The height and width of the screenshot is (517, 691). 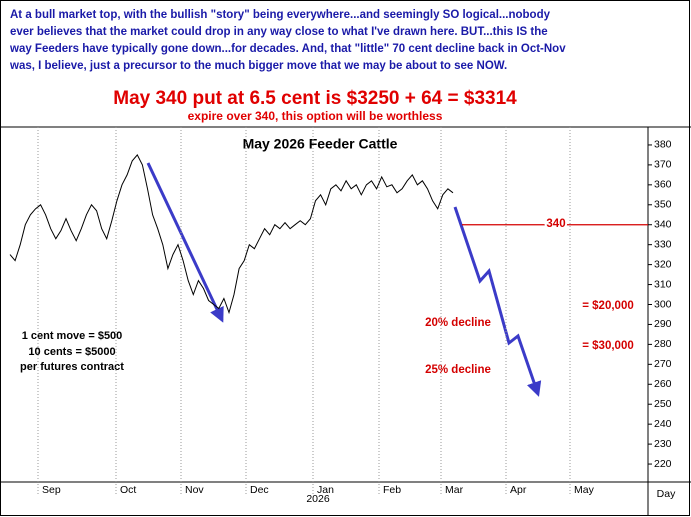 What do you see at coordinates (663, 185) in the screenshot?
I see `y-tick-label: 360` at bounding box center [663, 185].